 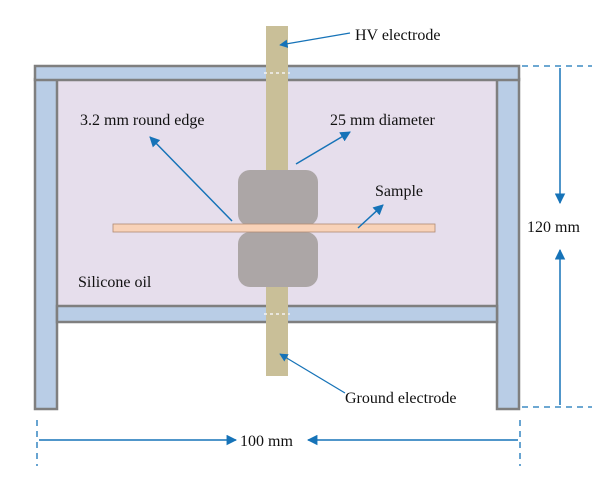 I want to click on sample-arrow, so click(x=370, y=216).